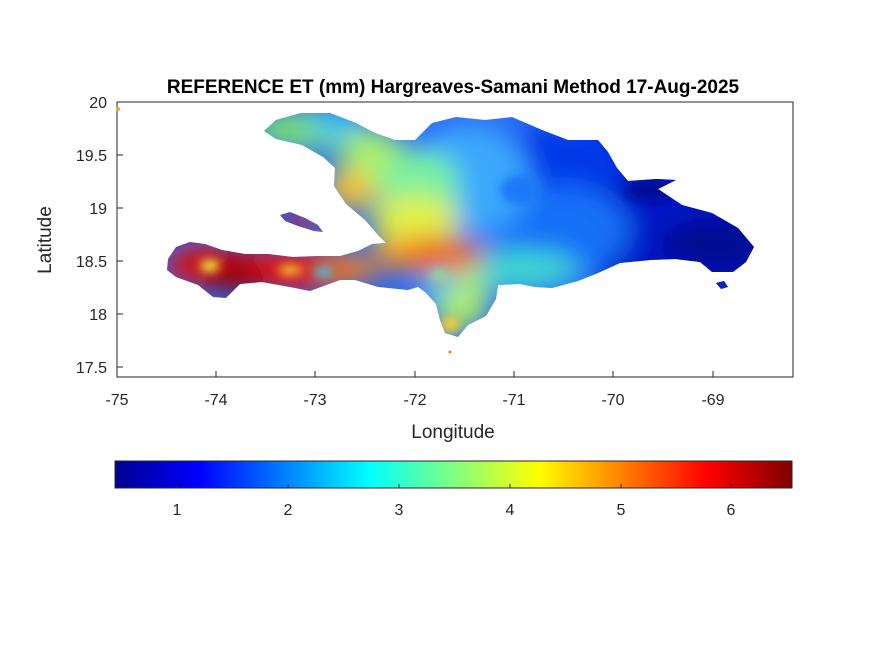 This screenshot has width=875, height=656. I want to click on y-tick-label: 19.5, so click(91, 156).